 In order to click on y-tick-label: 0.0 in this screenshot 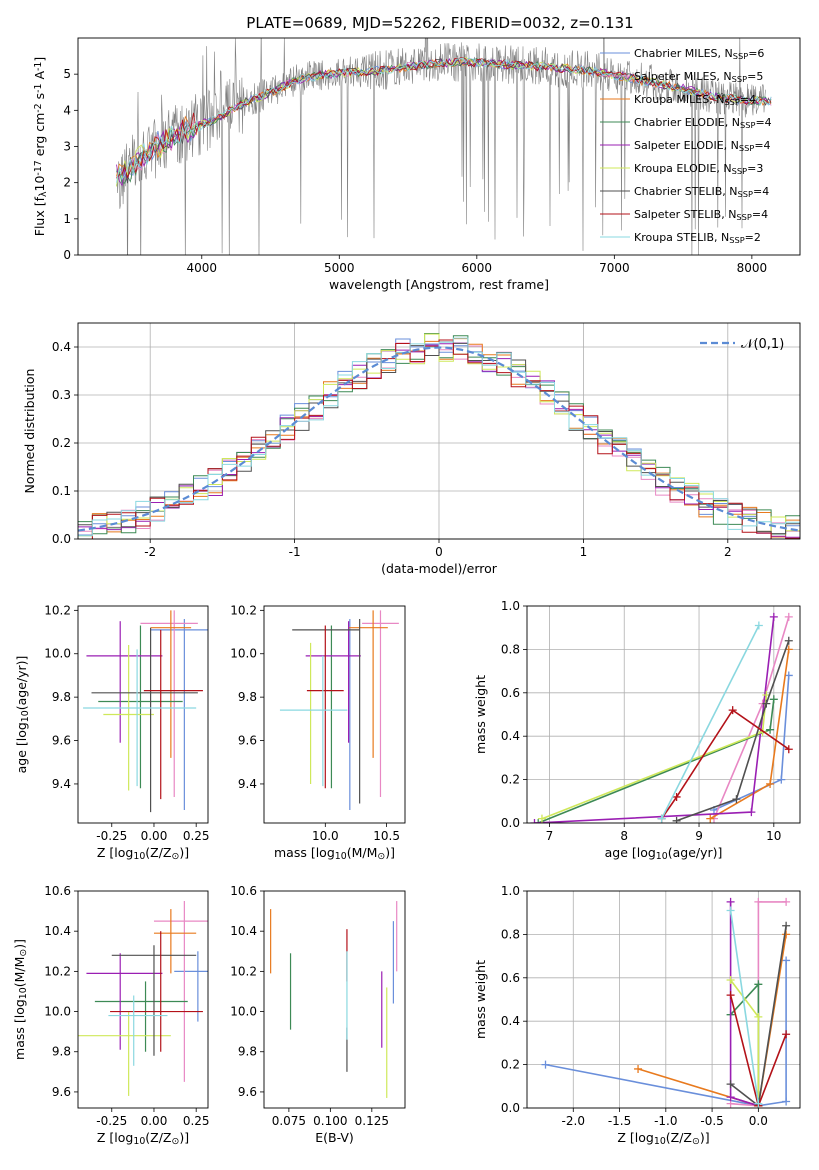, I will do `click(510, 1108)`.